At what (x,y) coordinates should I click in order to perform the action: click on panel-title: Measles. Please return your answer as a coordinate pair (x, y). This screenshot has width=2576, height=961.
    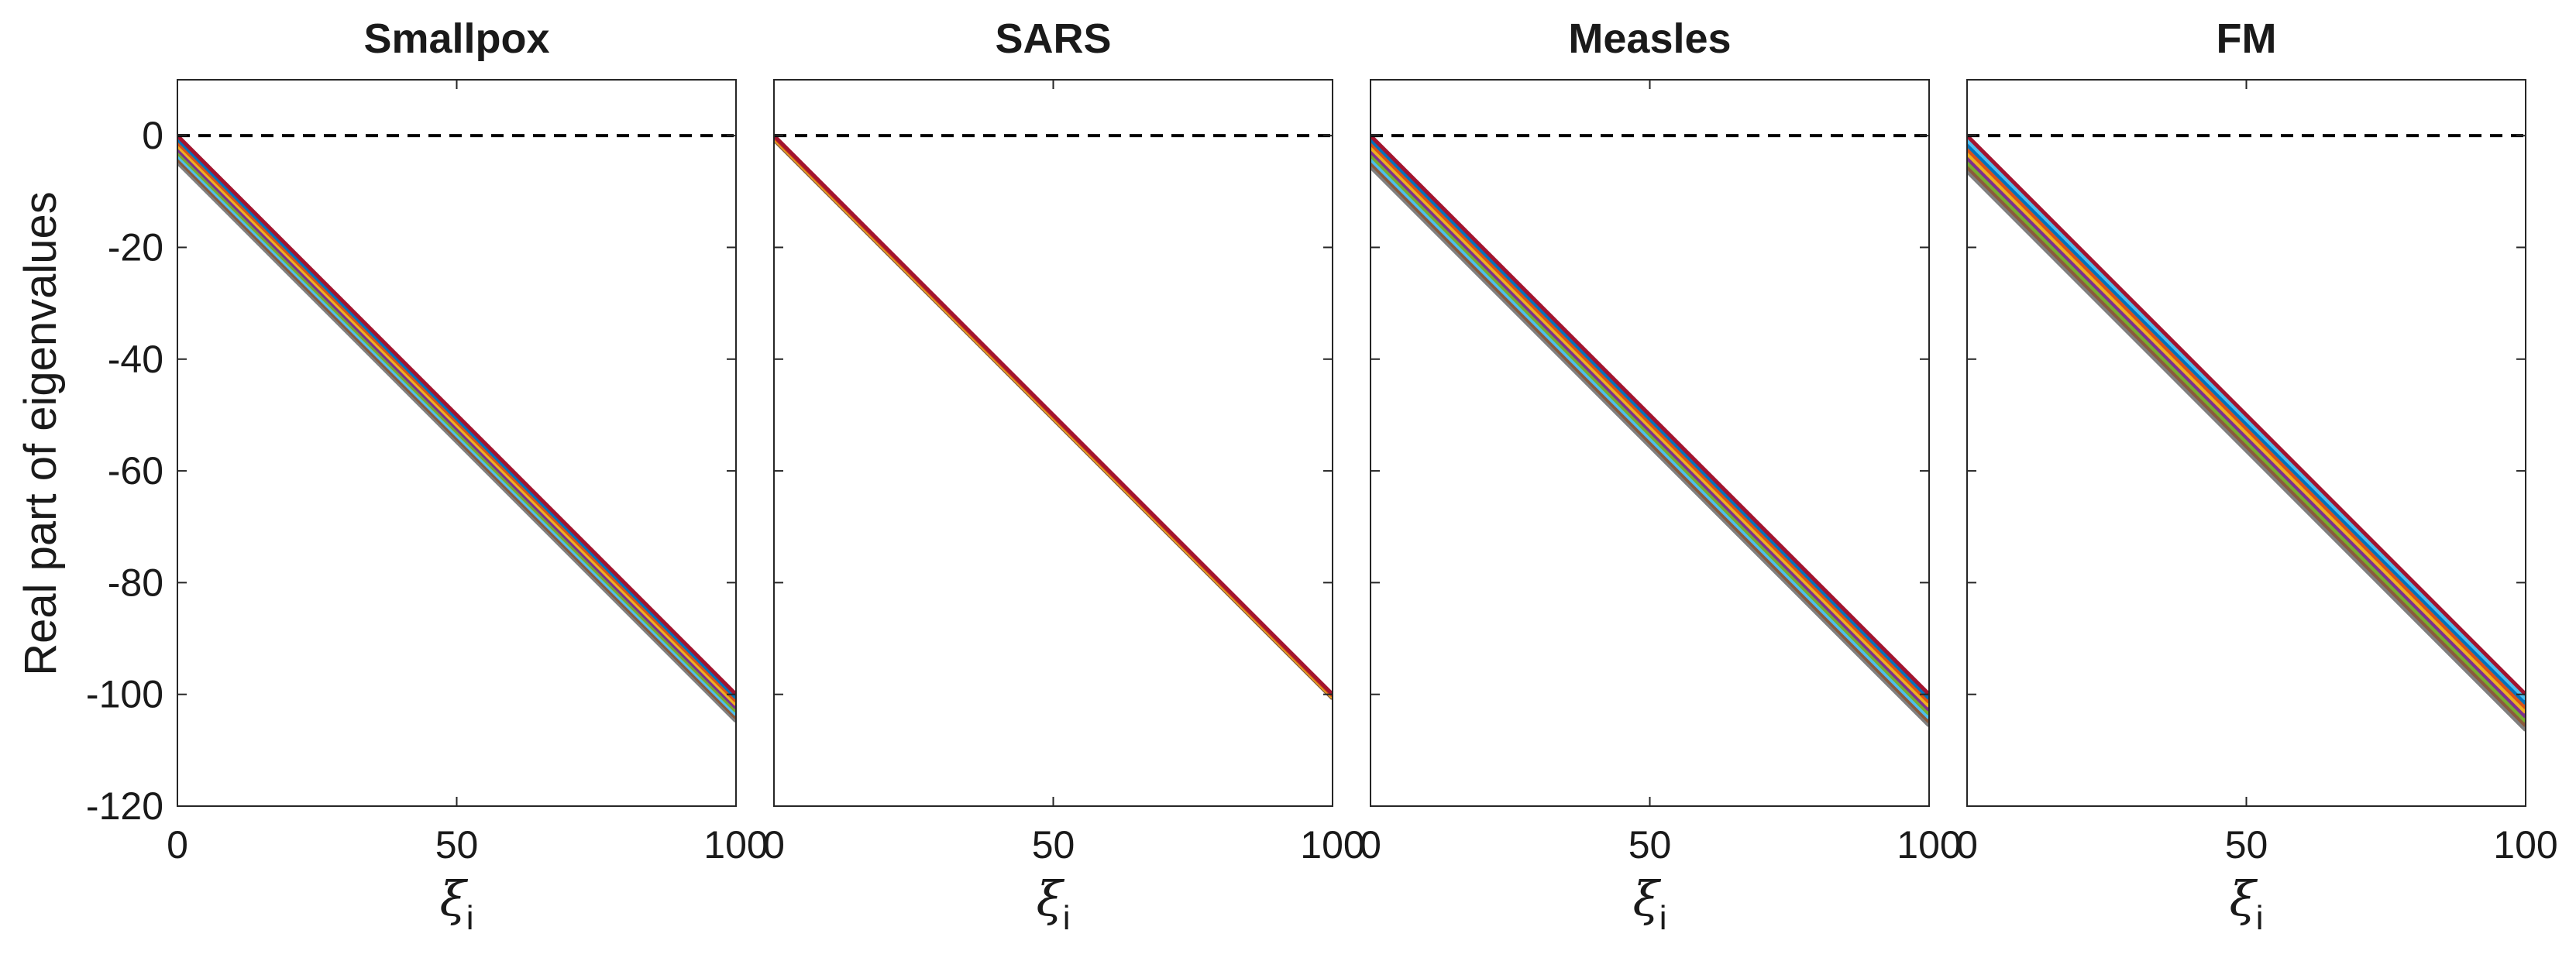
    Looking at the image, I should click on (1649, 38).